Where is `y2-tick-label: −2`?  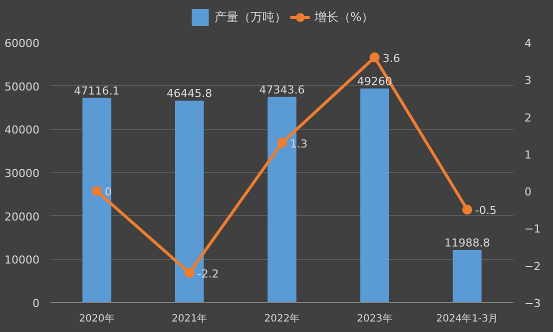
y2-tick-label: −2 is located at coordinates (532, 266).